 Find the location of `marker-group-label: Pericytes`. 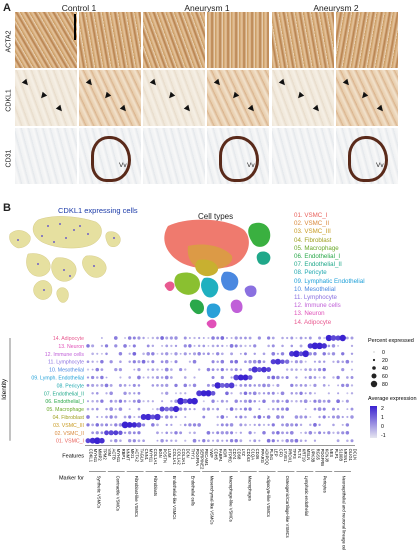

marker-group-label: Pericytes is located at coordinates (325, 484).